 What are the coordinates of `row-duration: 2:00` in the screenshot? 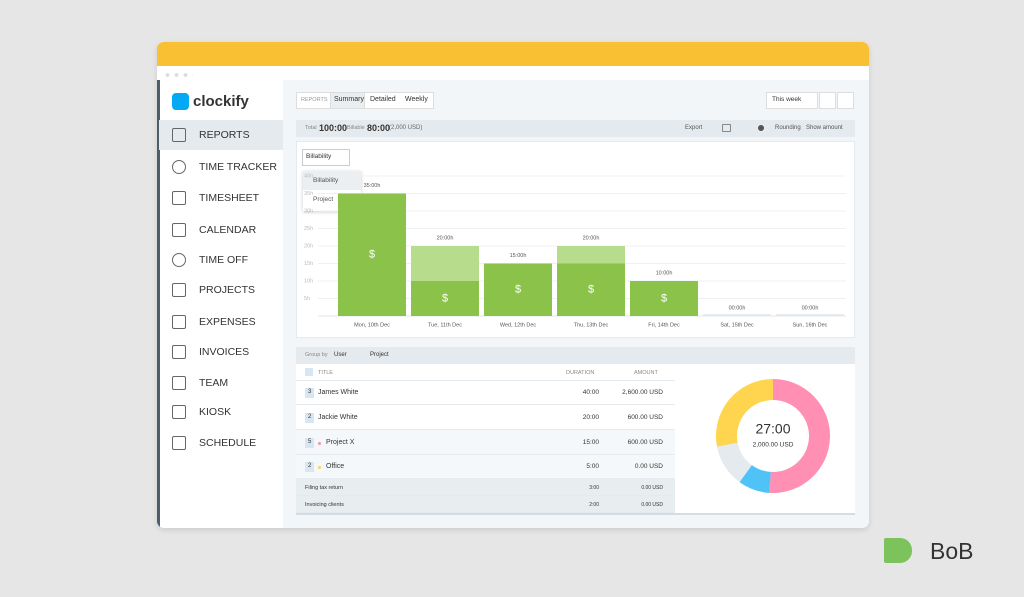 It's located at (594, 504).